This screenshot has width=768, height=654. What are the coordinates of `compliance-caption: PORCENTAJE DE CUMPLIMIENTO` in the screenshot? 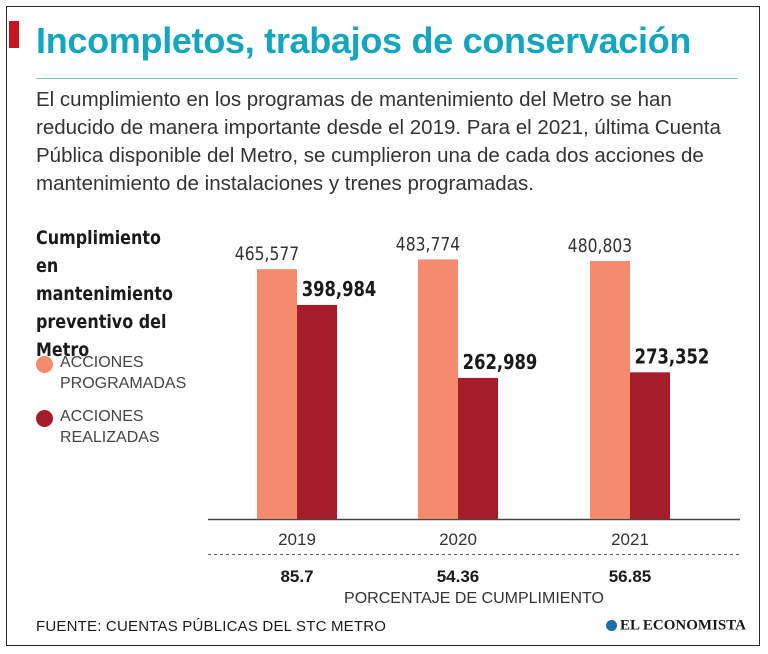 It's located at (474, 598).